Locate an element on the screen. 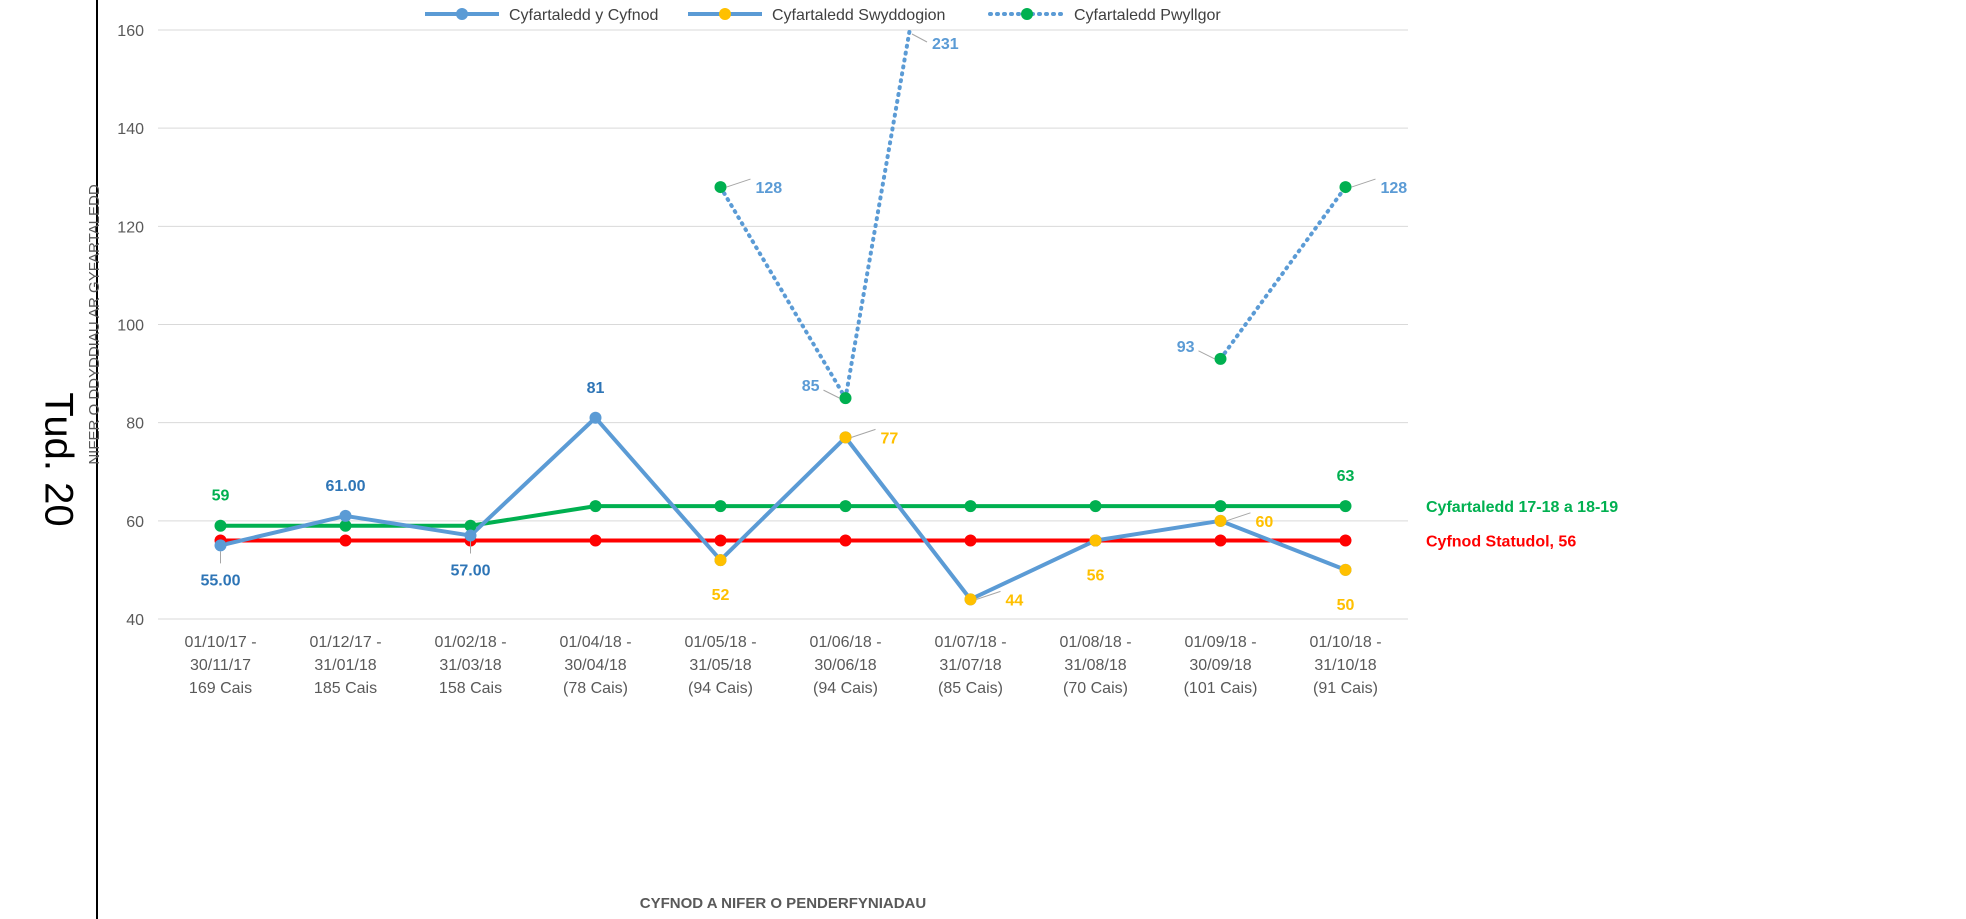 The height and width of the screenshot is (919, 1966). x-tick-label-line: (101 Cais) is located at coordinates (1221, 688).